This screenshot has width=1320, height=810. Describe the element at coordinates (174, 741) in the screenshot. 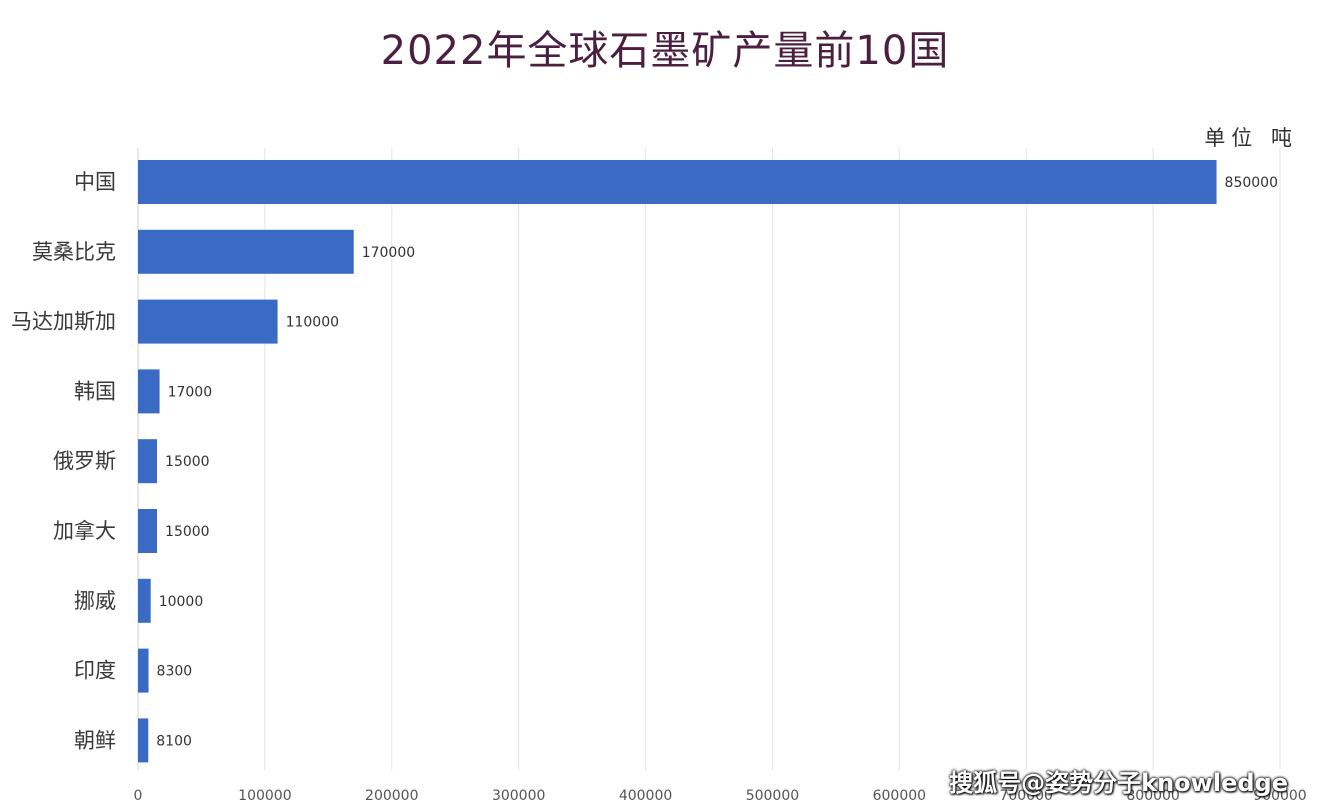

I see `data-label: 8100` at that location.